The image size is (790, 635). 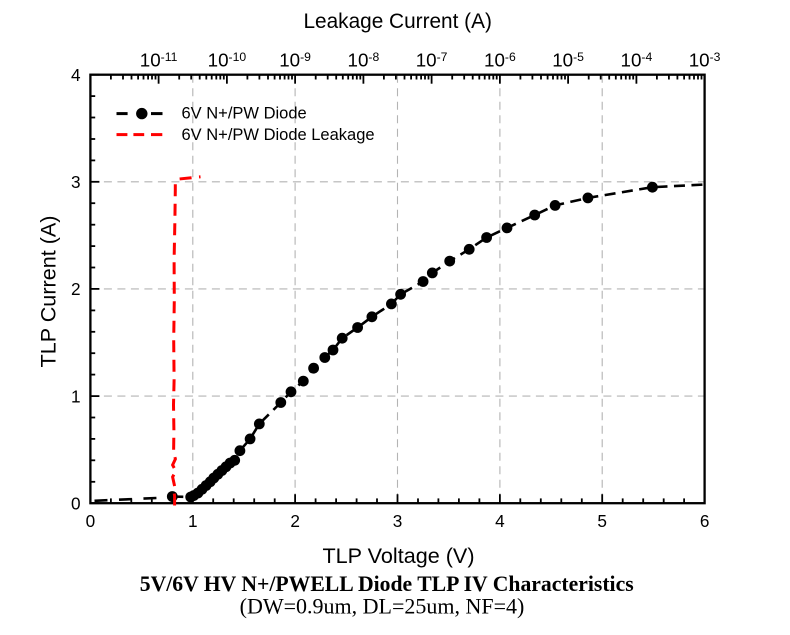 I want to click on svg-text: TLP Current (A), so click(x=48, y=292).